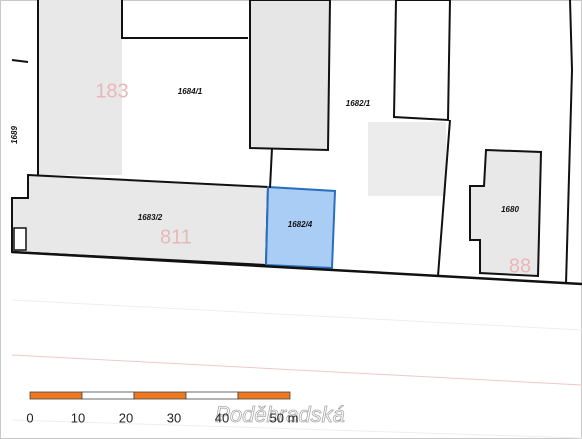 The height and width of the screenshot is (439, 582). I want to click on street-name: Poděbradská, so click(280, 414).